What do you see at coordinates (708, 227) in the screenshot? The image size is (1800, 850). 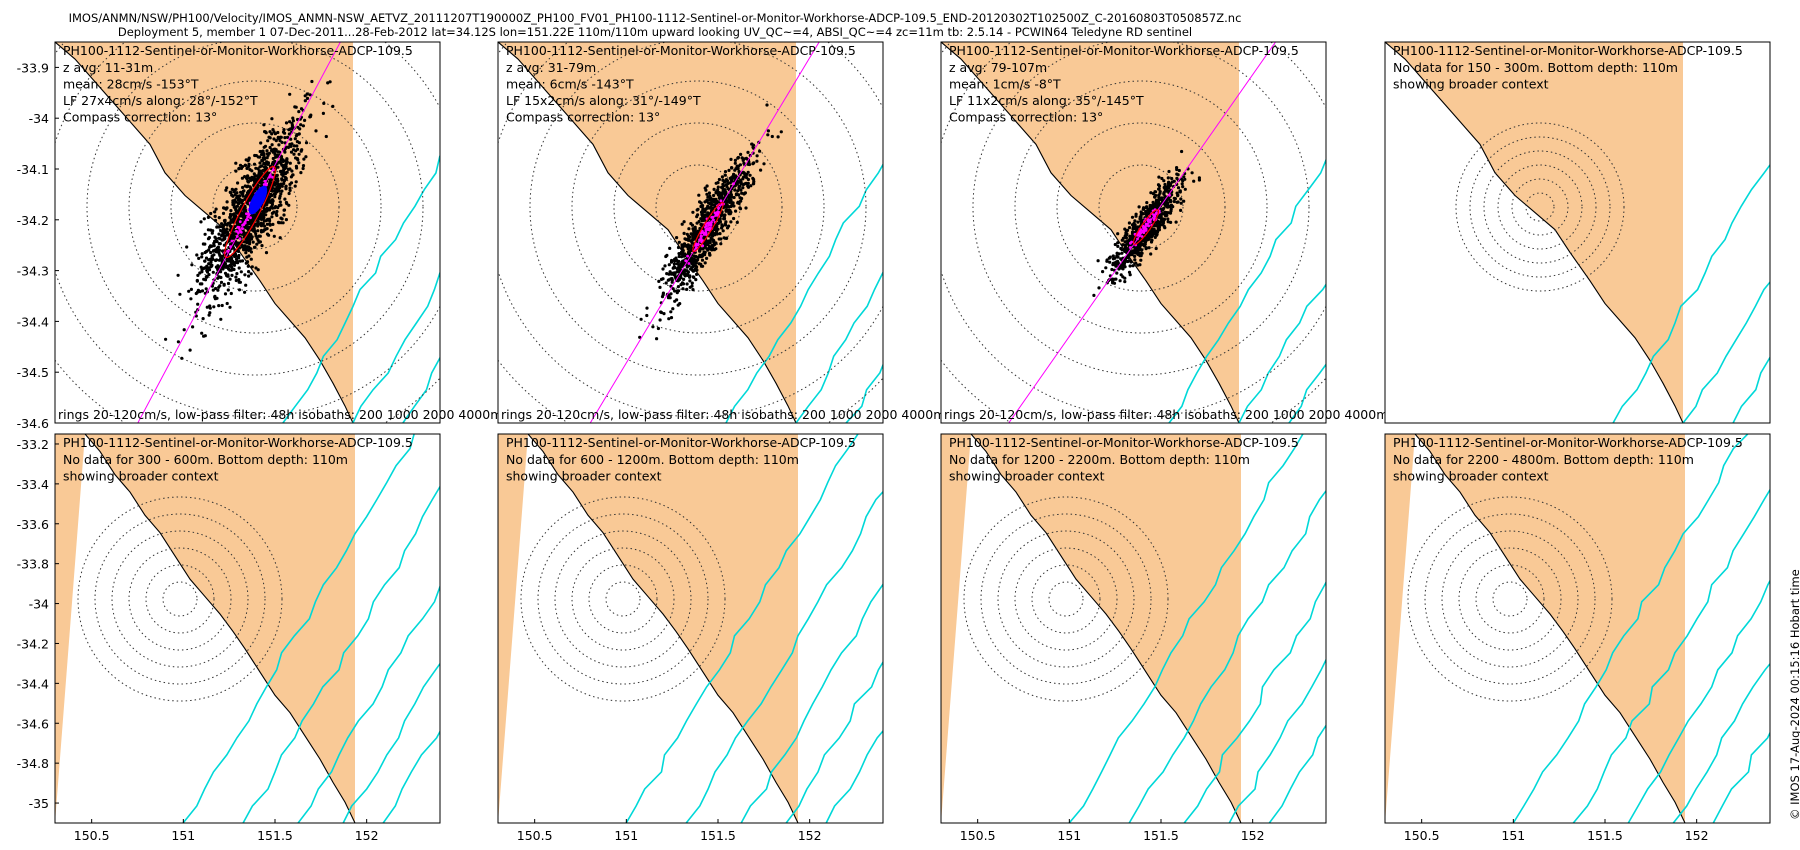 I see `lf-ellipse` at bounding box center [708, 227].